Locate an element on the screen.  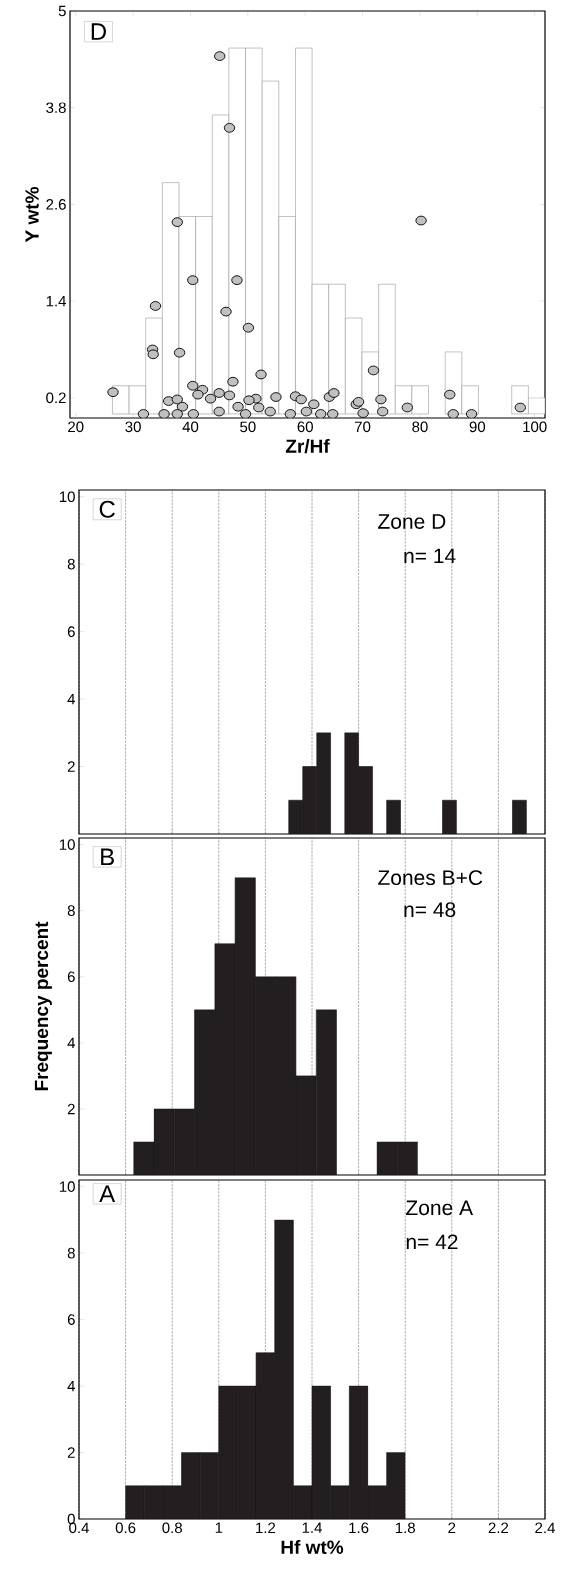
x-tick-label: 60 is located at coordinates (305, 427).